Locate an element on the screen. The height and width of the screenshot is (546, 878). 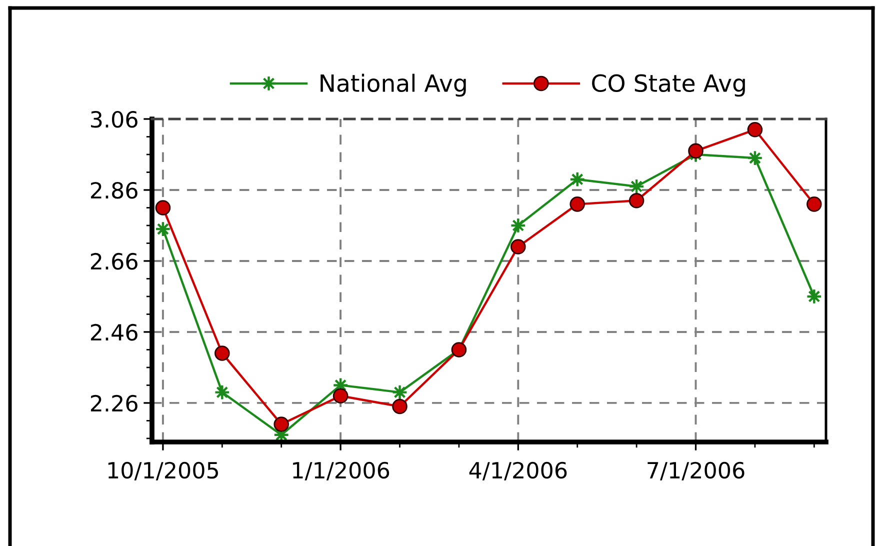
y-tick-label: 2.46 is located at coordinates (114, 332).